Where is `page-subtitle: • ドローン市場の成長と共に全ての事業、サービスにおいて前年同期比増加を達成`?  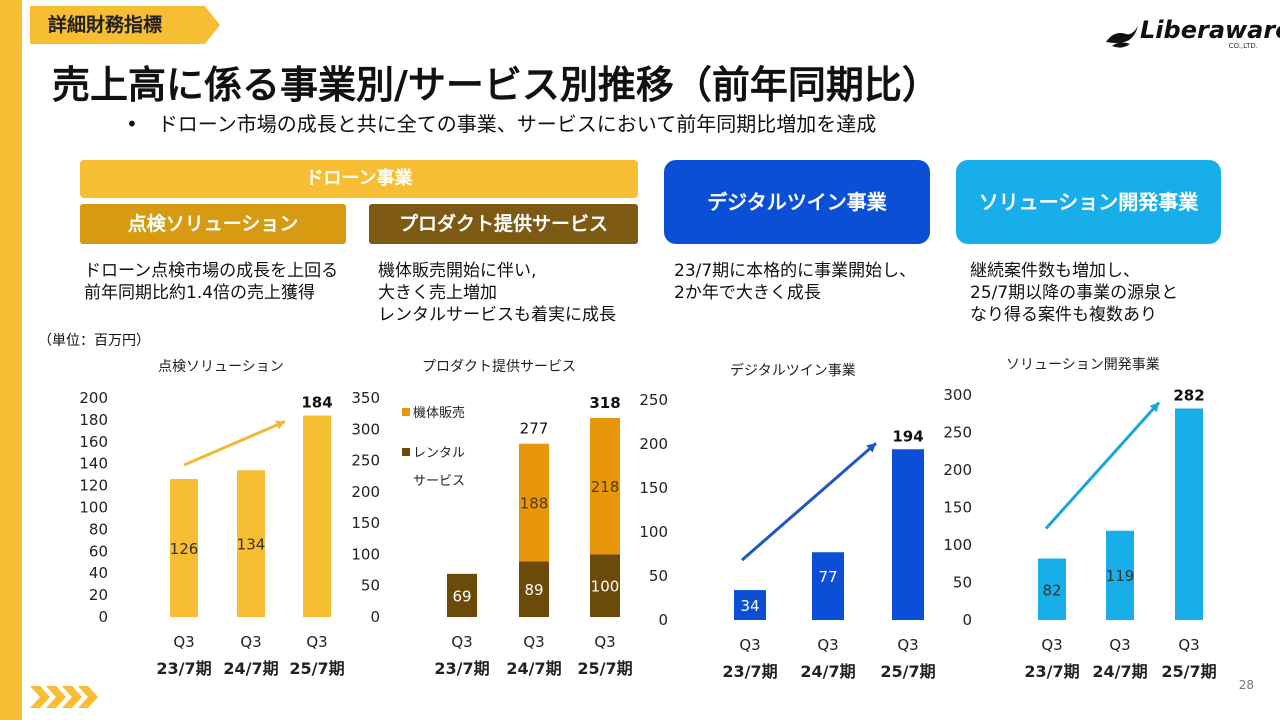 page-subtitle: • ドローン市場の成長と共に全ての事業、サービスにおいて前年同期比増加を達成 is located at coordinates (501, 124).